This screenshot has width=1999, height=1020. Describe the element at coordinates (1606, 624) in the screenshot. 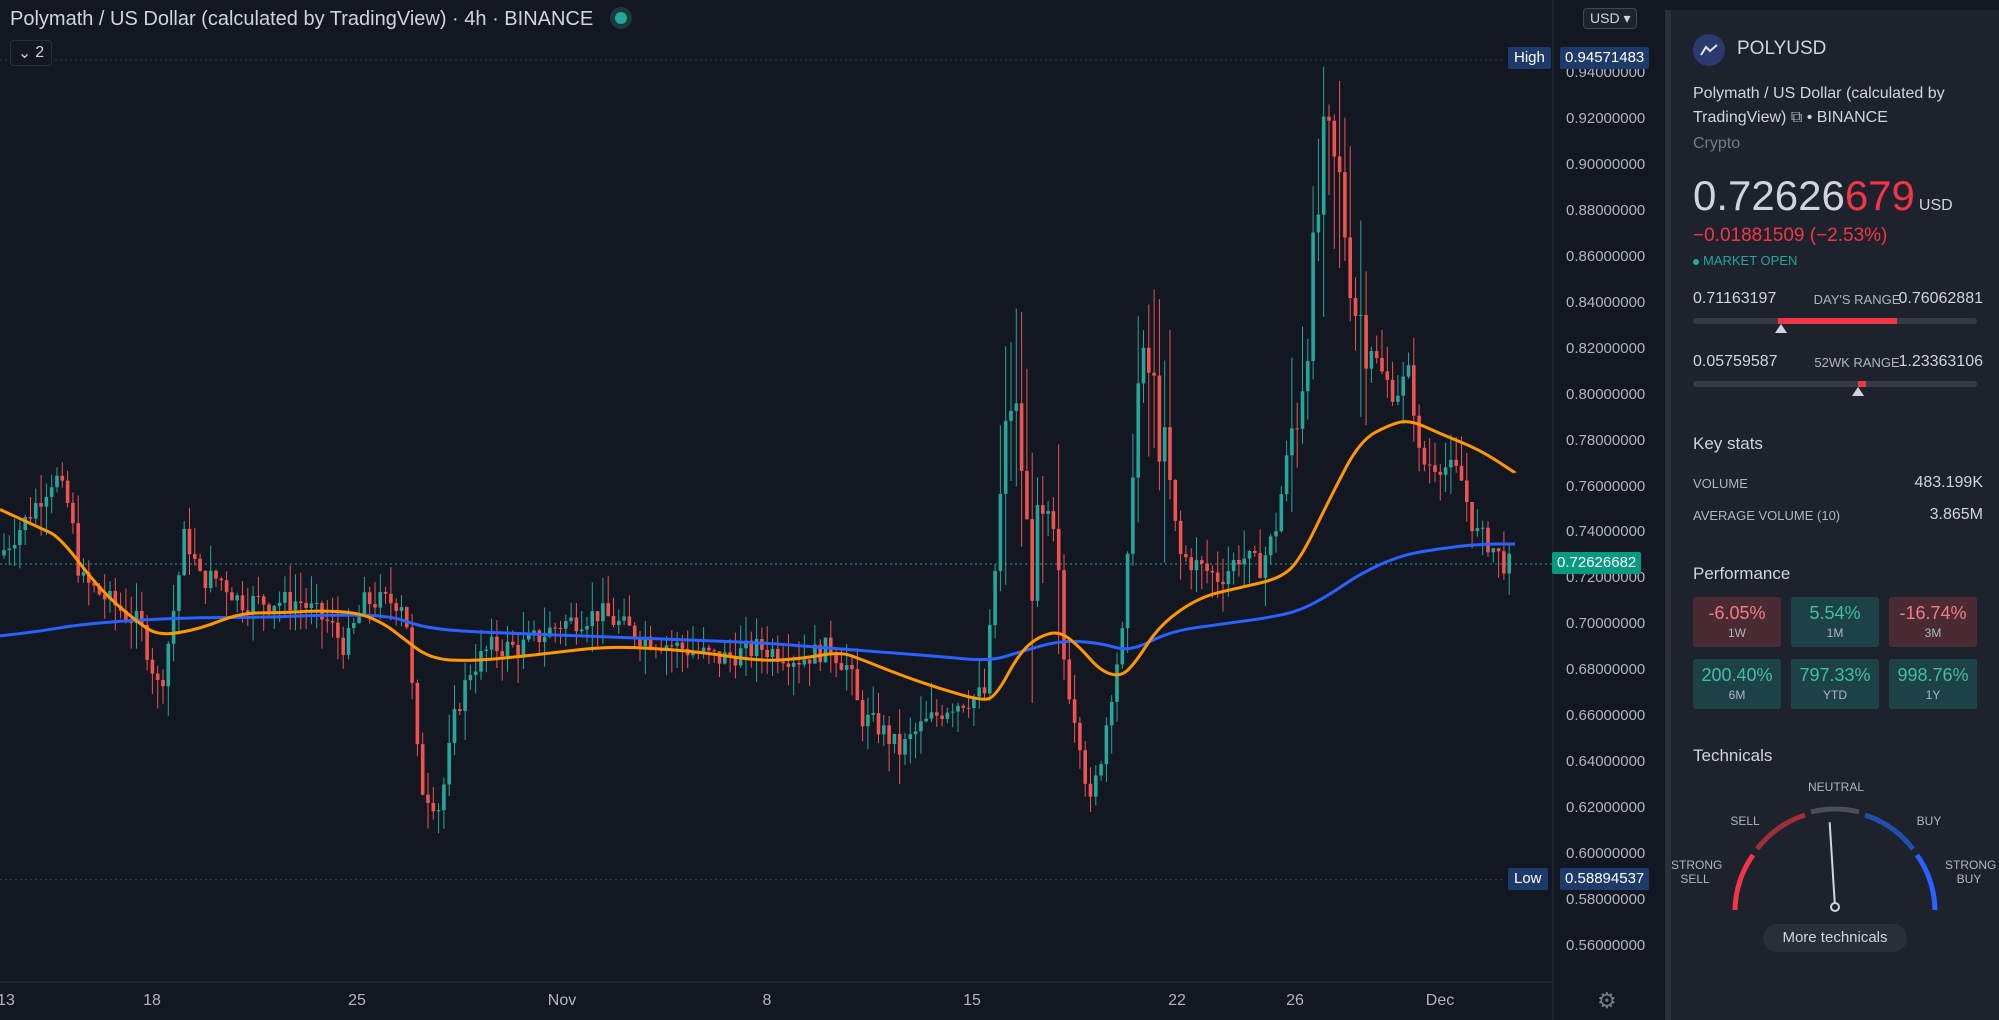

I see `price-axis-tick: 0.70000000` at that location.